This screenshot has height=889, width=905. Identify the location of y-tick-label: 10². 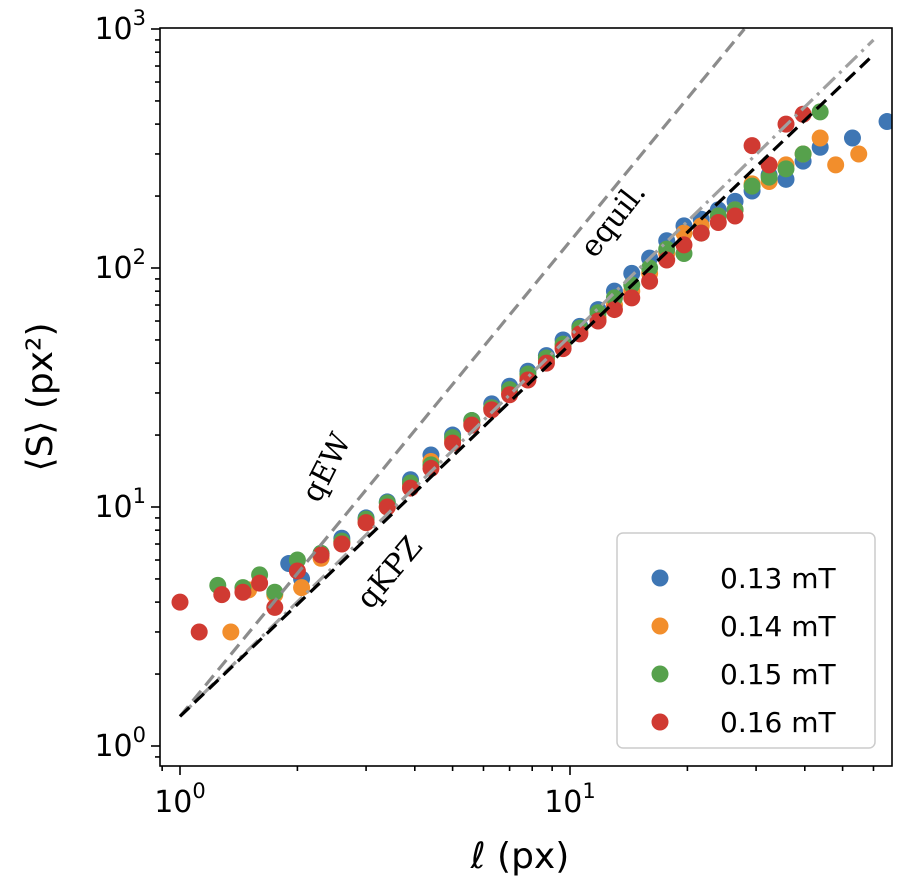
(120, 265).